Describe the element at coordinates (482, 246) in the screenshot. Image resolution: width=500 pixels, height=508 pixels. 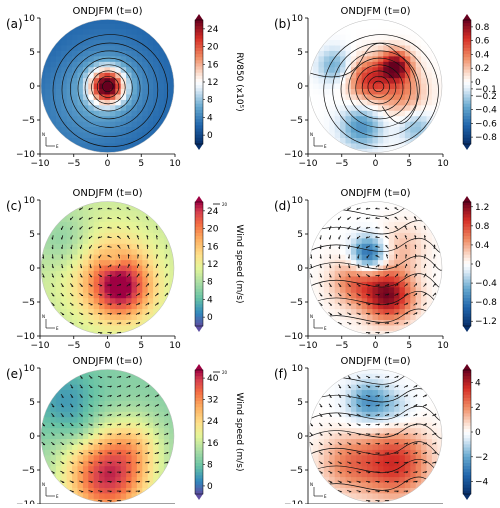
I see `colorbar-tick-label: 0.4` at that location.